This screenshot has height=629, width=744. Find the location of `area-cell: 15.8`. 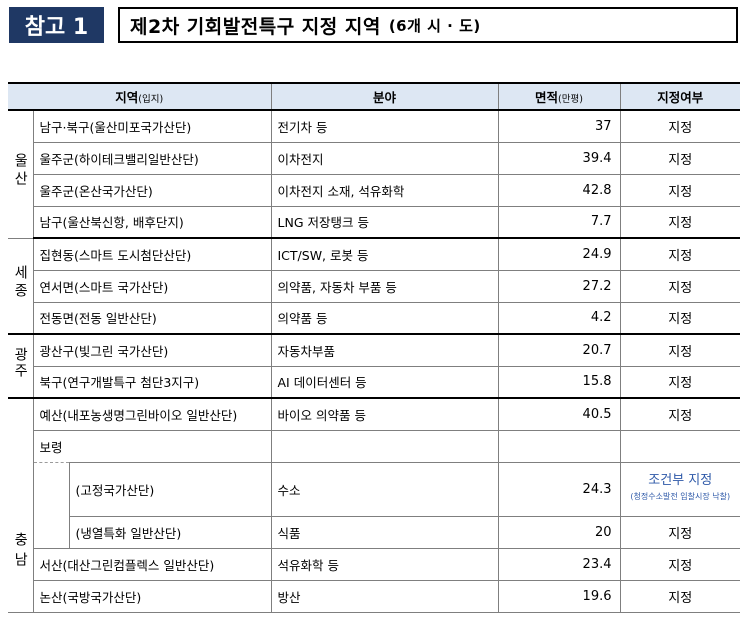

area-cell: 15.8 is located at coordinates (559, 382).